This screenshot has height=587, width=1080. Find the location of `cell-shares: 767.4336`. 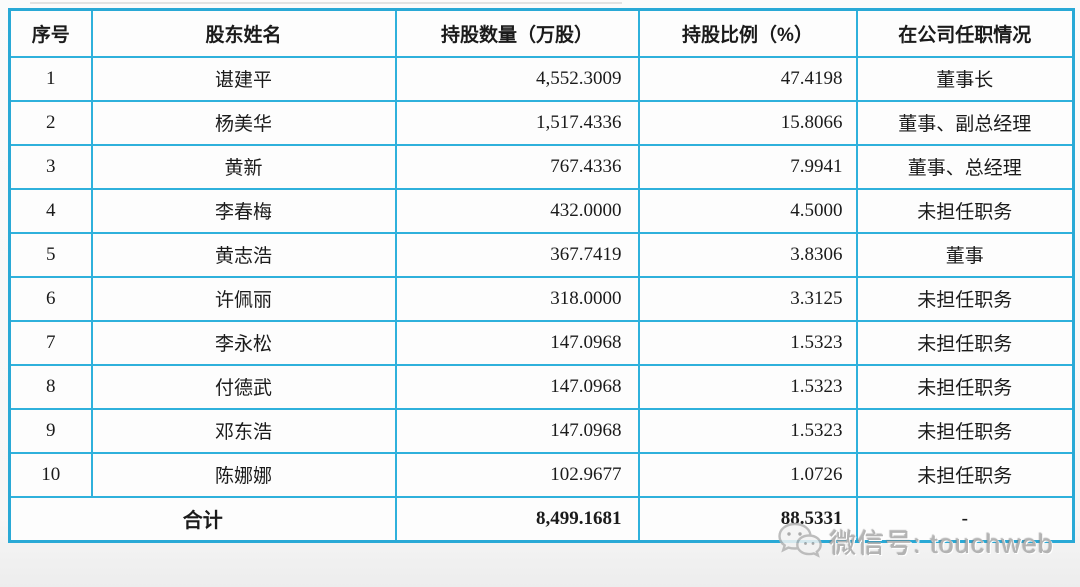

cell-shares: 767.4336 is located at coordinates (517, 166).